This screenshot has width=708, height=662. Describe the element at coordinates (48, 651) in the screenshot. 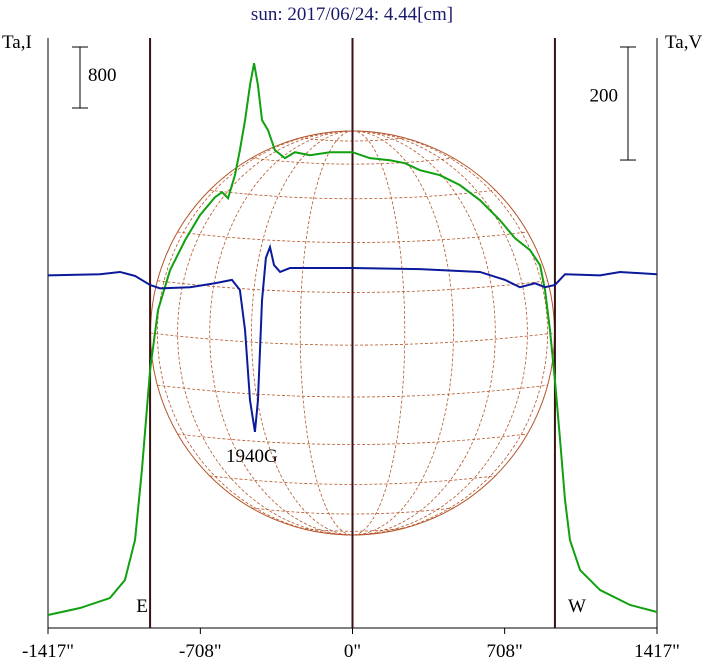

I see `x-tick-label: -1417"` at that location.